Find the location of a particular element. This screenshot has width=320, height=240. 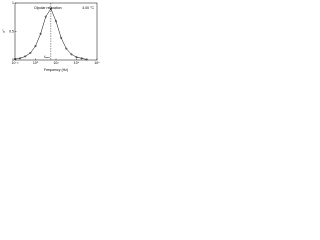

y-axis-label: ε'' is located at coordinates (4, 30).